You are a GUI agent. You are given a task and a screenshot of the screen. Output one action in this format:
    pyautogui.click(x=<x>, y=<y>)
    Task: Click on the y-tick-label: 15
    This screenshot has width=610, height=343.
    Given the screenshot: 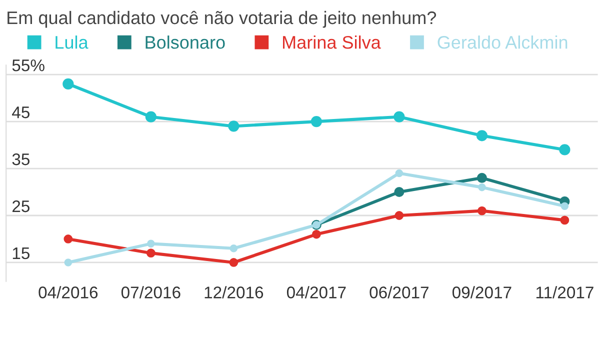 What is the action you would take?
    pyautogui.click(x=21, y=254)
    